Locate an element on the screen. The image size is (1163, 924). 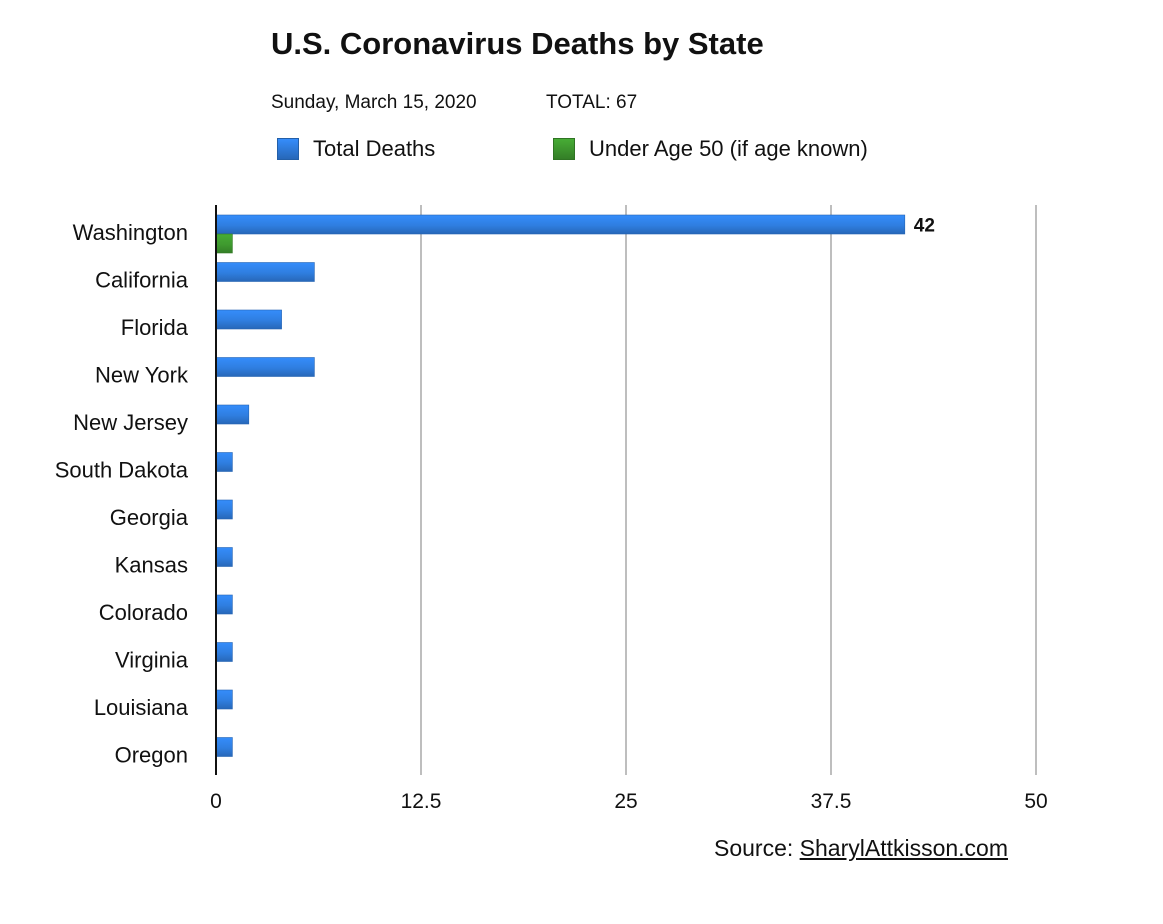
bar-virginia-total is located at coordinates (224, 652).